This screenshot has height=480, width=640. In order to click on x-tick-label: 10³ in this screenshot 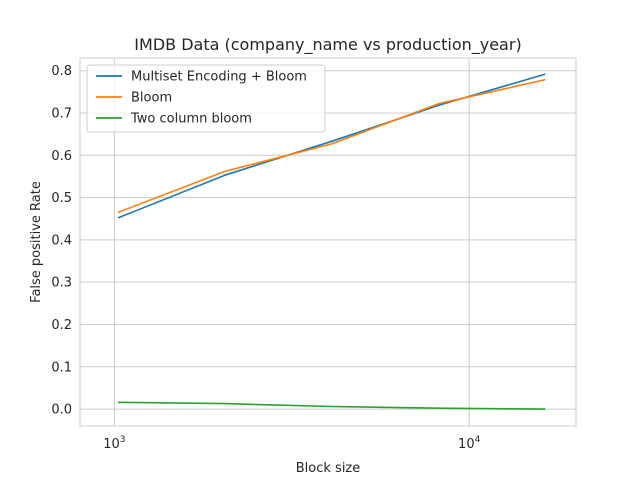, I will do `click(114, 443)`.